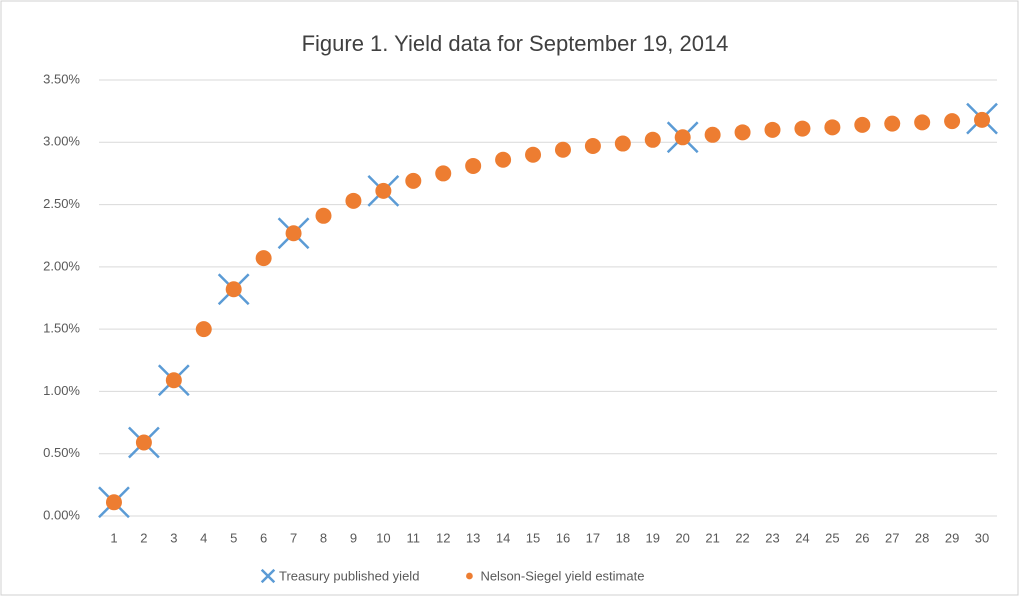  What do you see at coordinates (61, 141) in the screenshot?
I see `y-tick-label: 3.00%` at bounding box center [61, 141].